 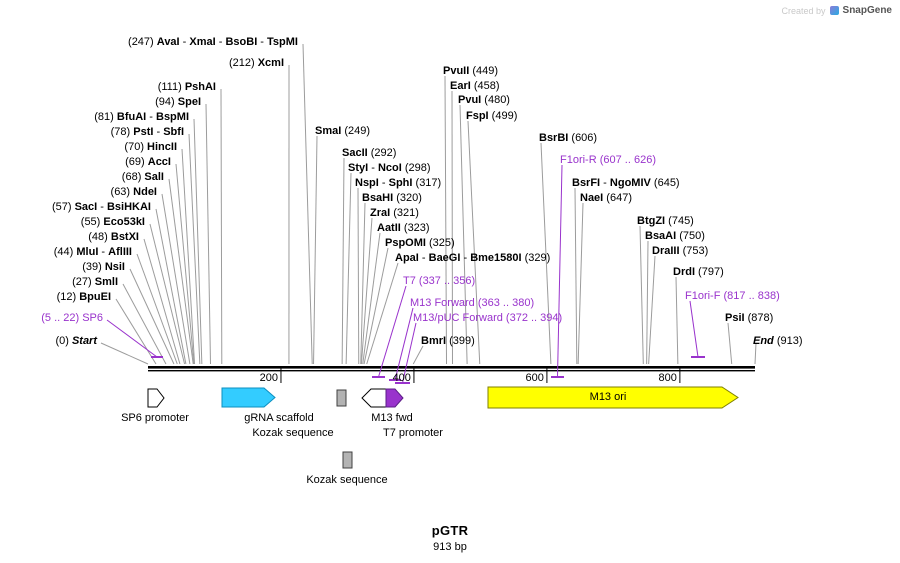 What do you see at coordinates (84, 297) in the screenshot?
I see `enzyme-site-label: (12) BpuEI` at bounding box center [84, 297].